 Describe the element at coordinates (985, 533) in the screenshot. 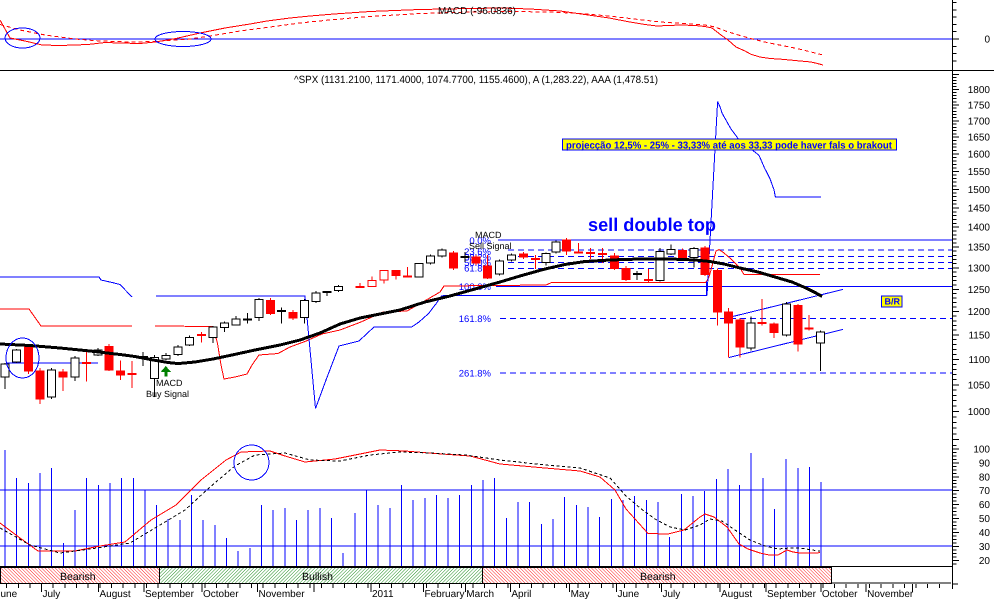

I see `svg-text: 40` at that location.